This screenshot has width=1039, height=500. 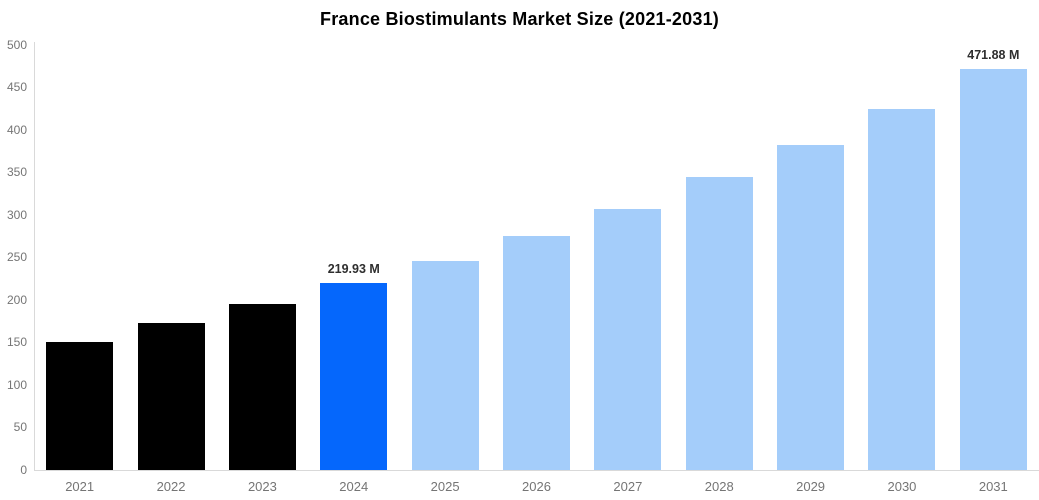 What do you see at coordinates (811, 307) in the screenshot?
I see `bar-2029` at bounding box center [811, 307].